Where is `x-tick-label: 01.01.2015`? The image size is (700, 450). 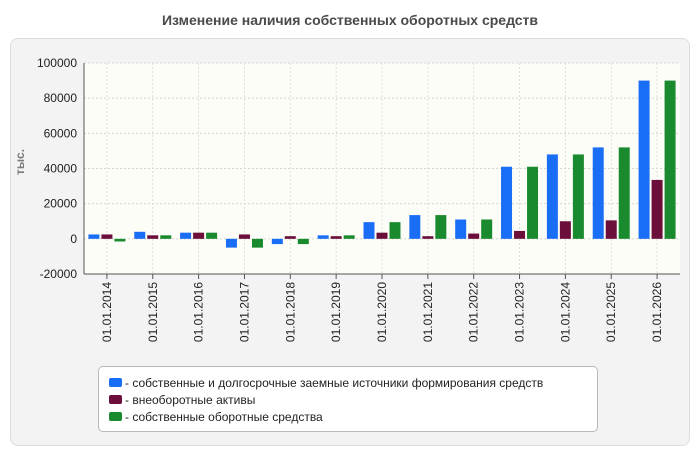
x-tick-label: 01.01.2015 is located at coordinates (153, 312).